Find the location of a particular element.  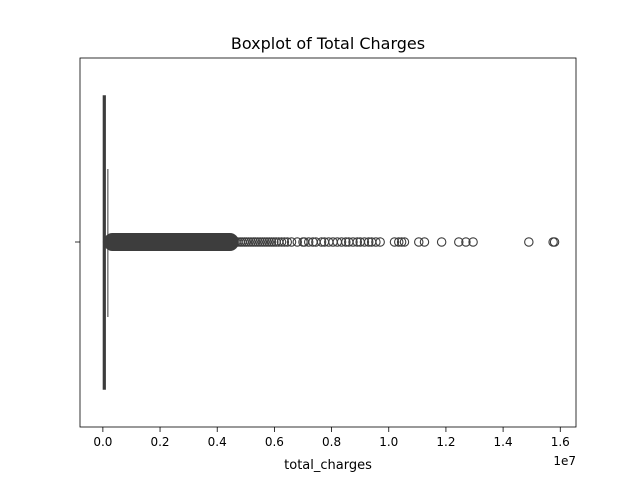

outlier-band is located at coordinates (171, 242).